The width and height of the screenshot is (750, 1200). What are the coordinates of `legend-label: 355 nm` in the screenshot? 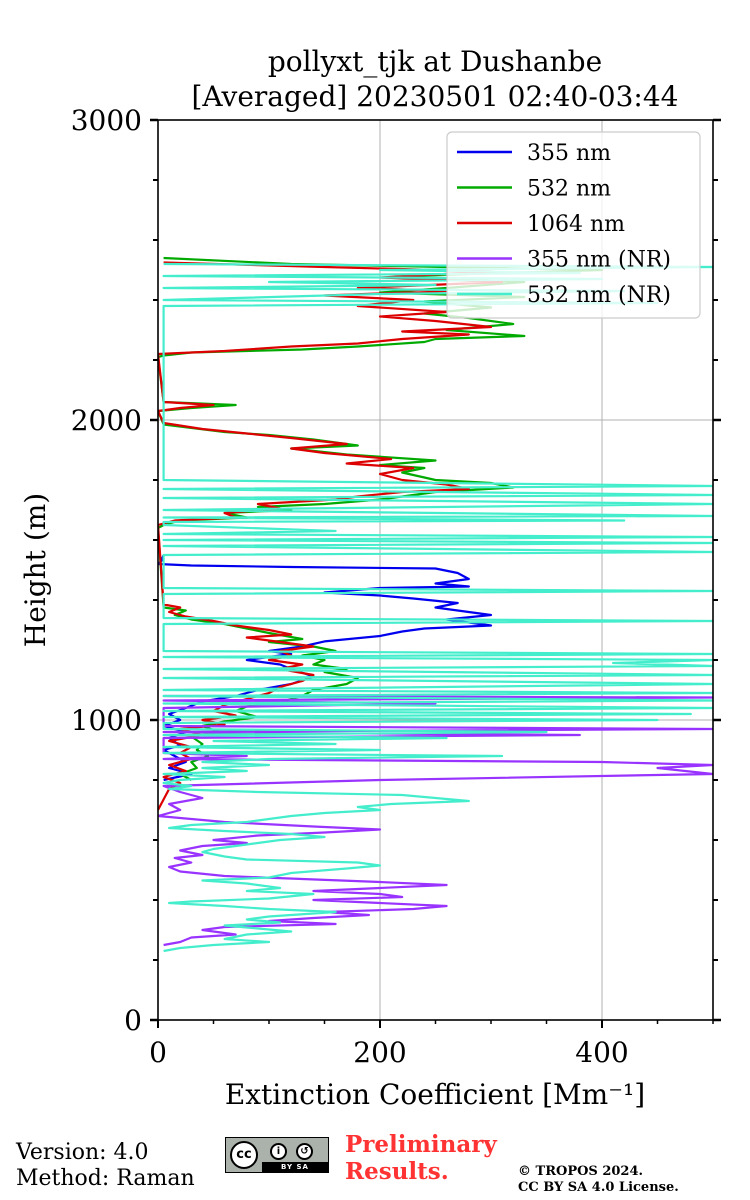 It's located at (569, 153).